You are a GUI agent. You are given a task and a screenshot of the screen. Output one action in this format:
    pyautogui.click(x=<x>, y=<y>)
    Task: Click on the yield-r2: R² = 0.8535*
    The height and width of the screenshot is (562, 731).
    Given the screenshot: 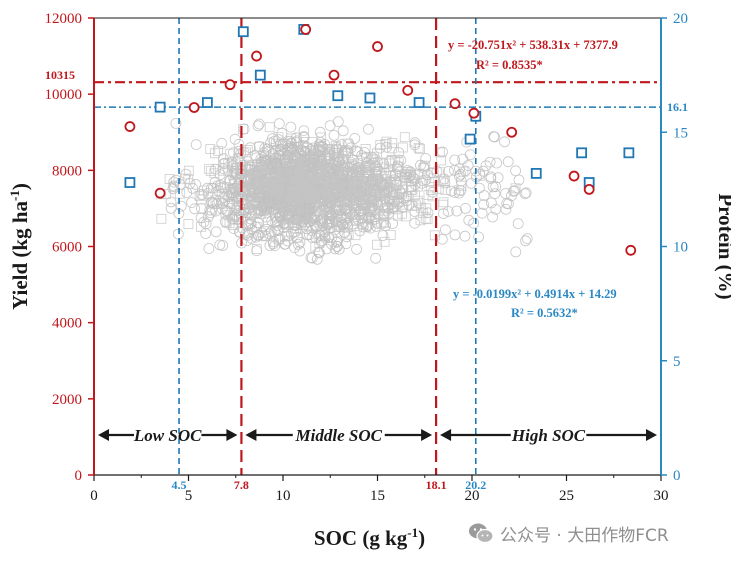 What is the action you would take?
    pyautogui.click(x=509, y=65)
    